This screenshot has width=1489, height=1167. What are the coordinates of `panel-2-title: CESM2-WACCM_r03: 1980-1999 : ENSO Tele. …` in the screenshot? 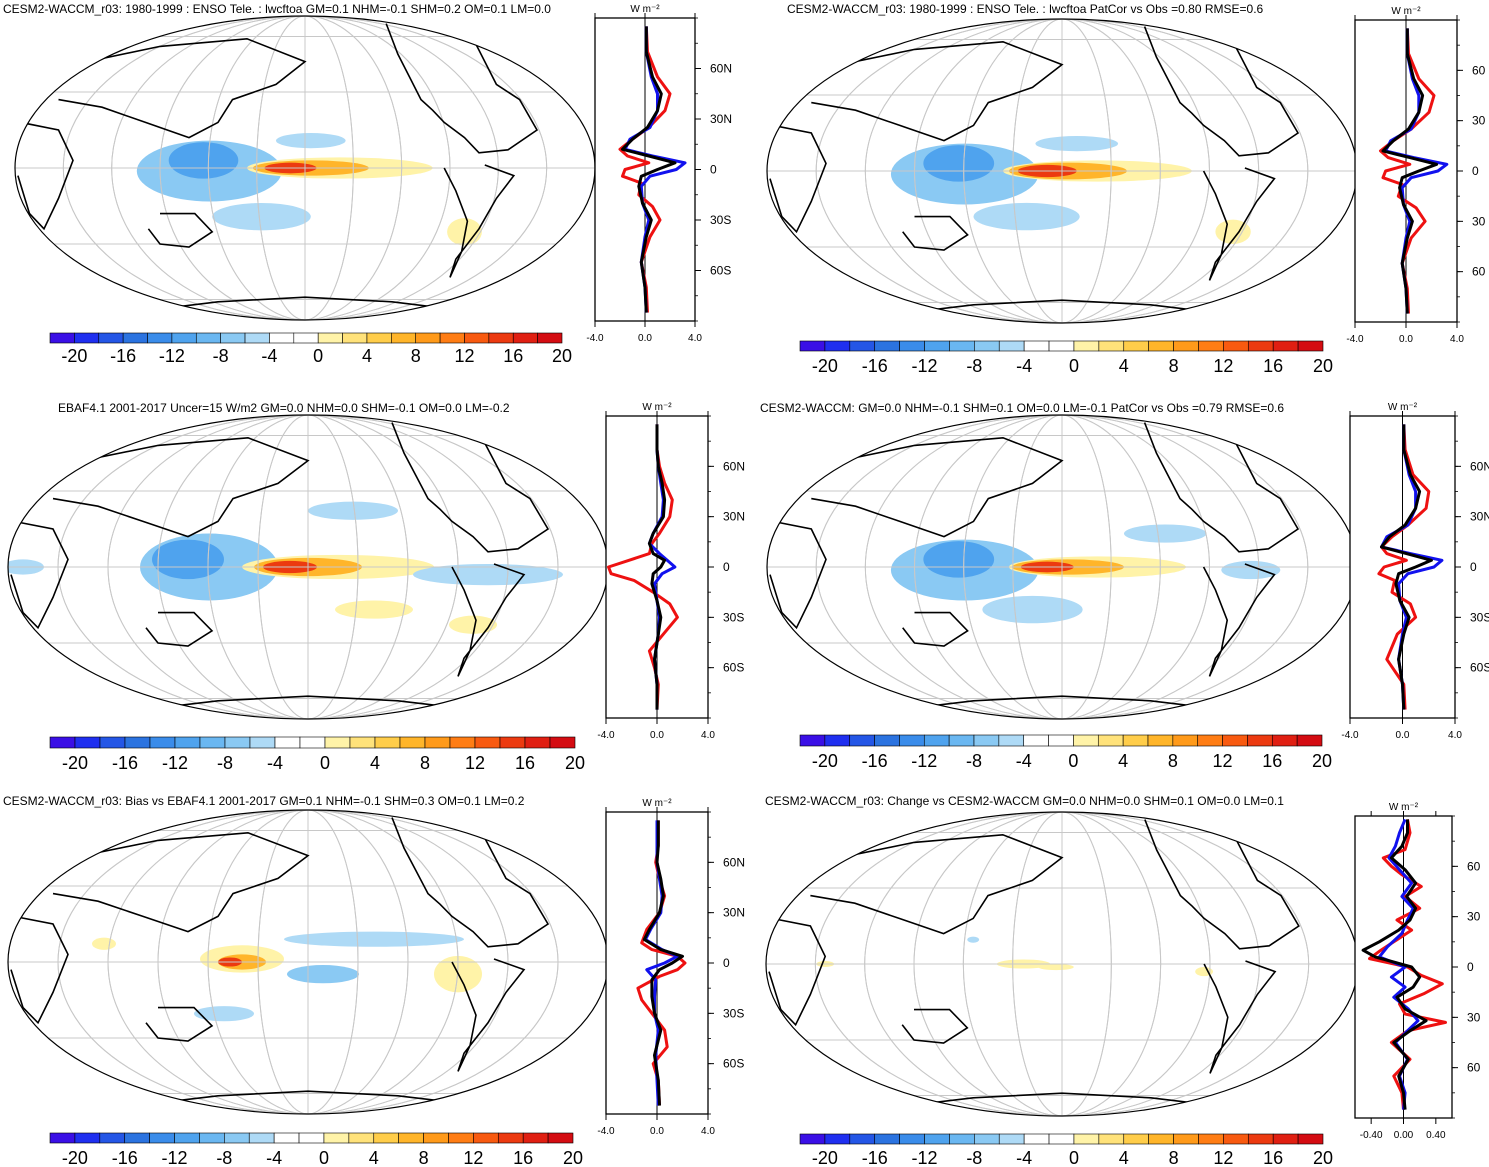 It's located at (1025, 9).